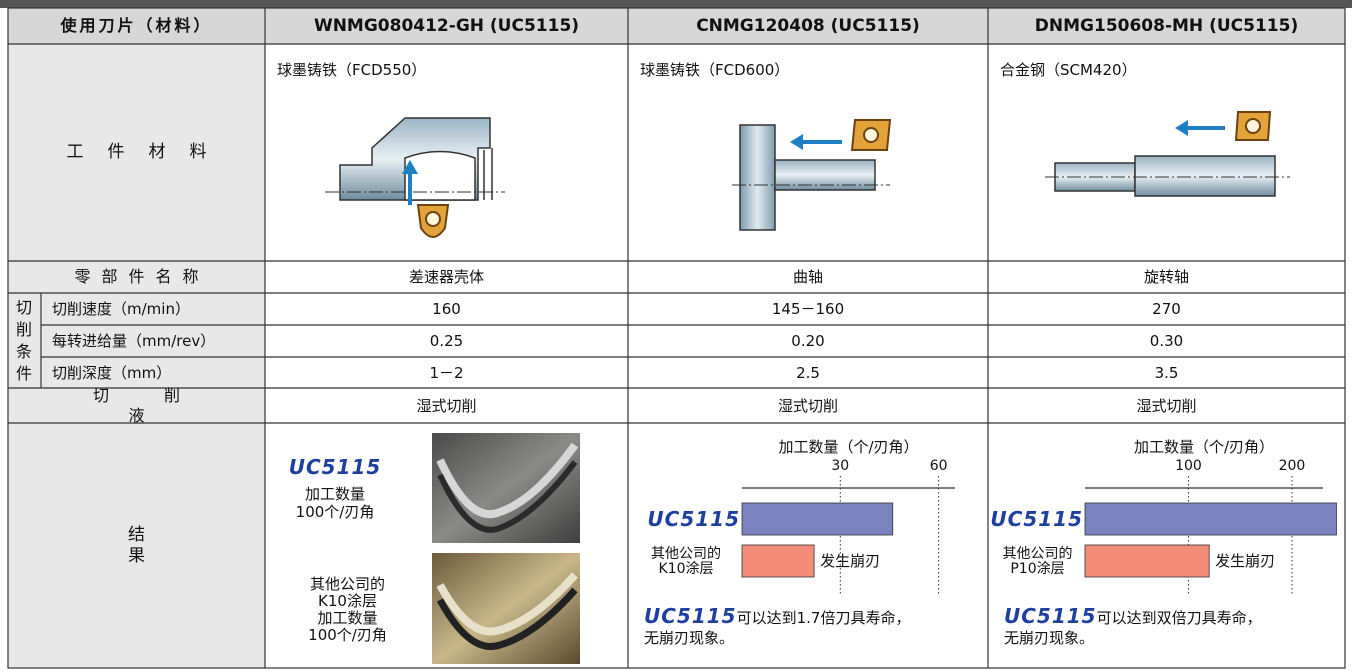  Describe the element at coordinates (506, 608) in the screenshot. I see `photo-other-edge` at that location.